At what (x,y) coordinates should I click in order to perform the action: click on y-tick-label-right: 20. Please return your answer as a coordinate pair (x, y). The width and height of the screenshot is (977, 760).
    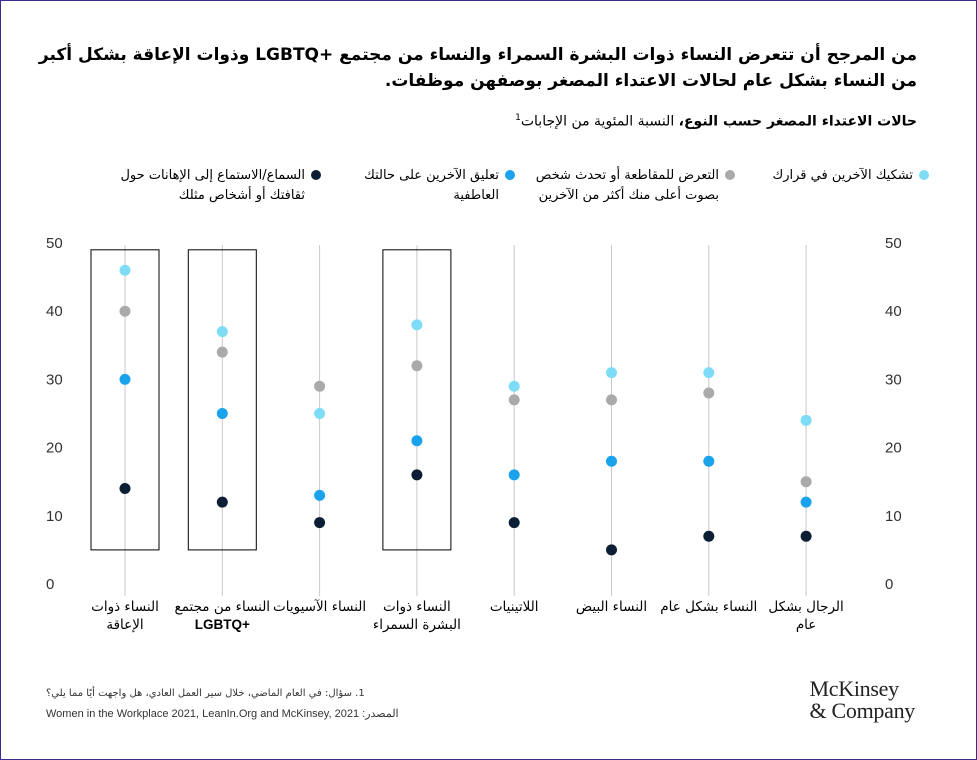
    Looking at the image, I should click on (893, 448).